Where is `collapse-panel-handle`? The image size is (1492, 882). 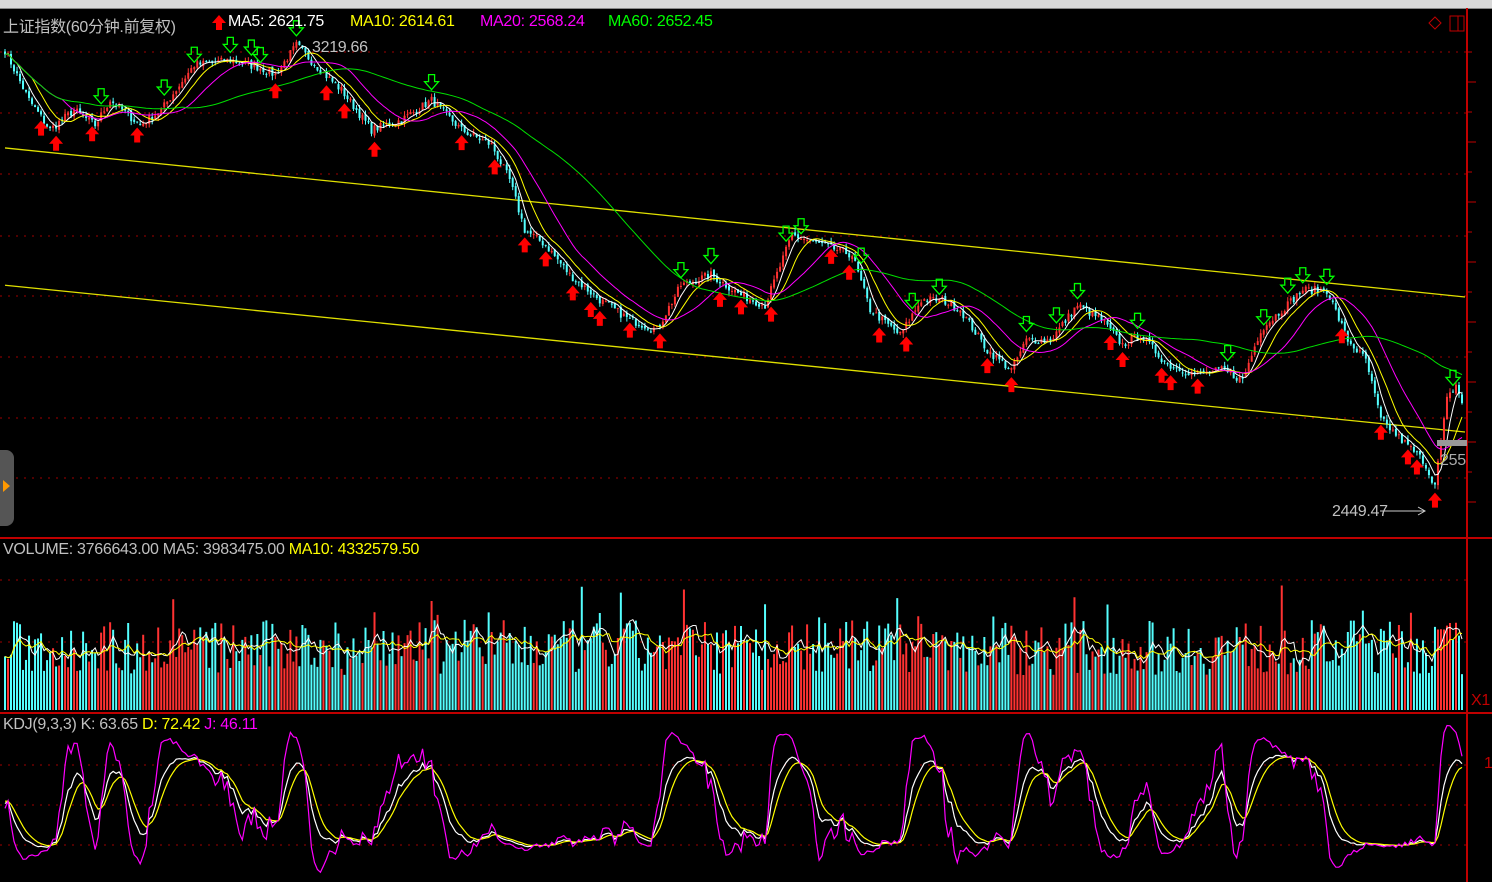 collapse-panel-handle is located at coordinates (7, 488).